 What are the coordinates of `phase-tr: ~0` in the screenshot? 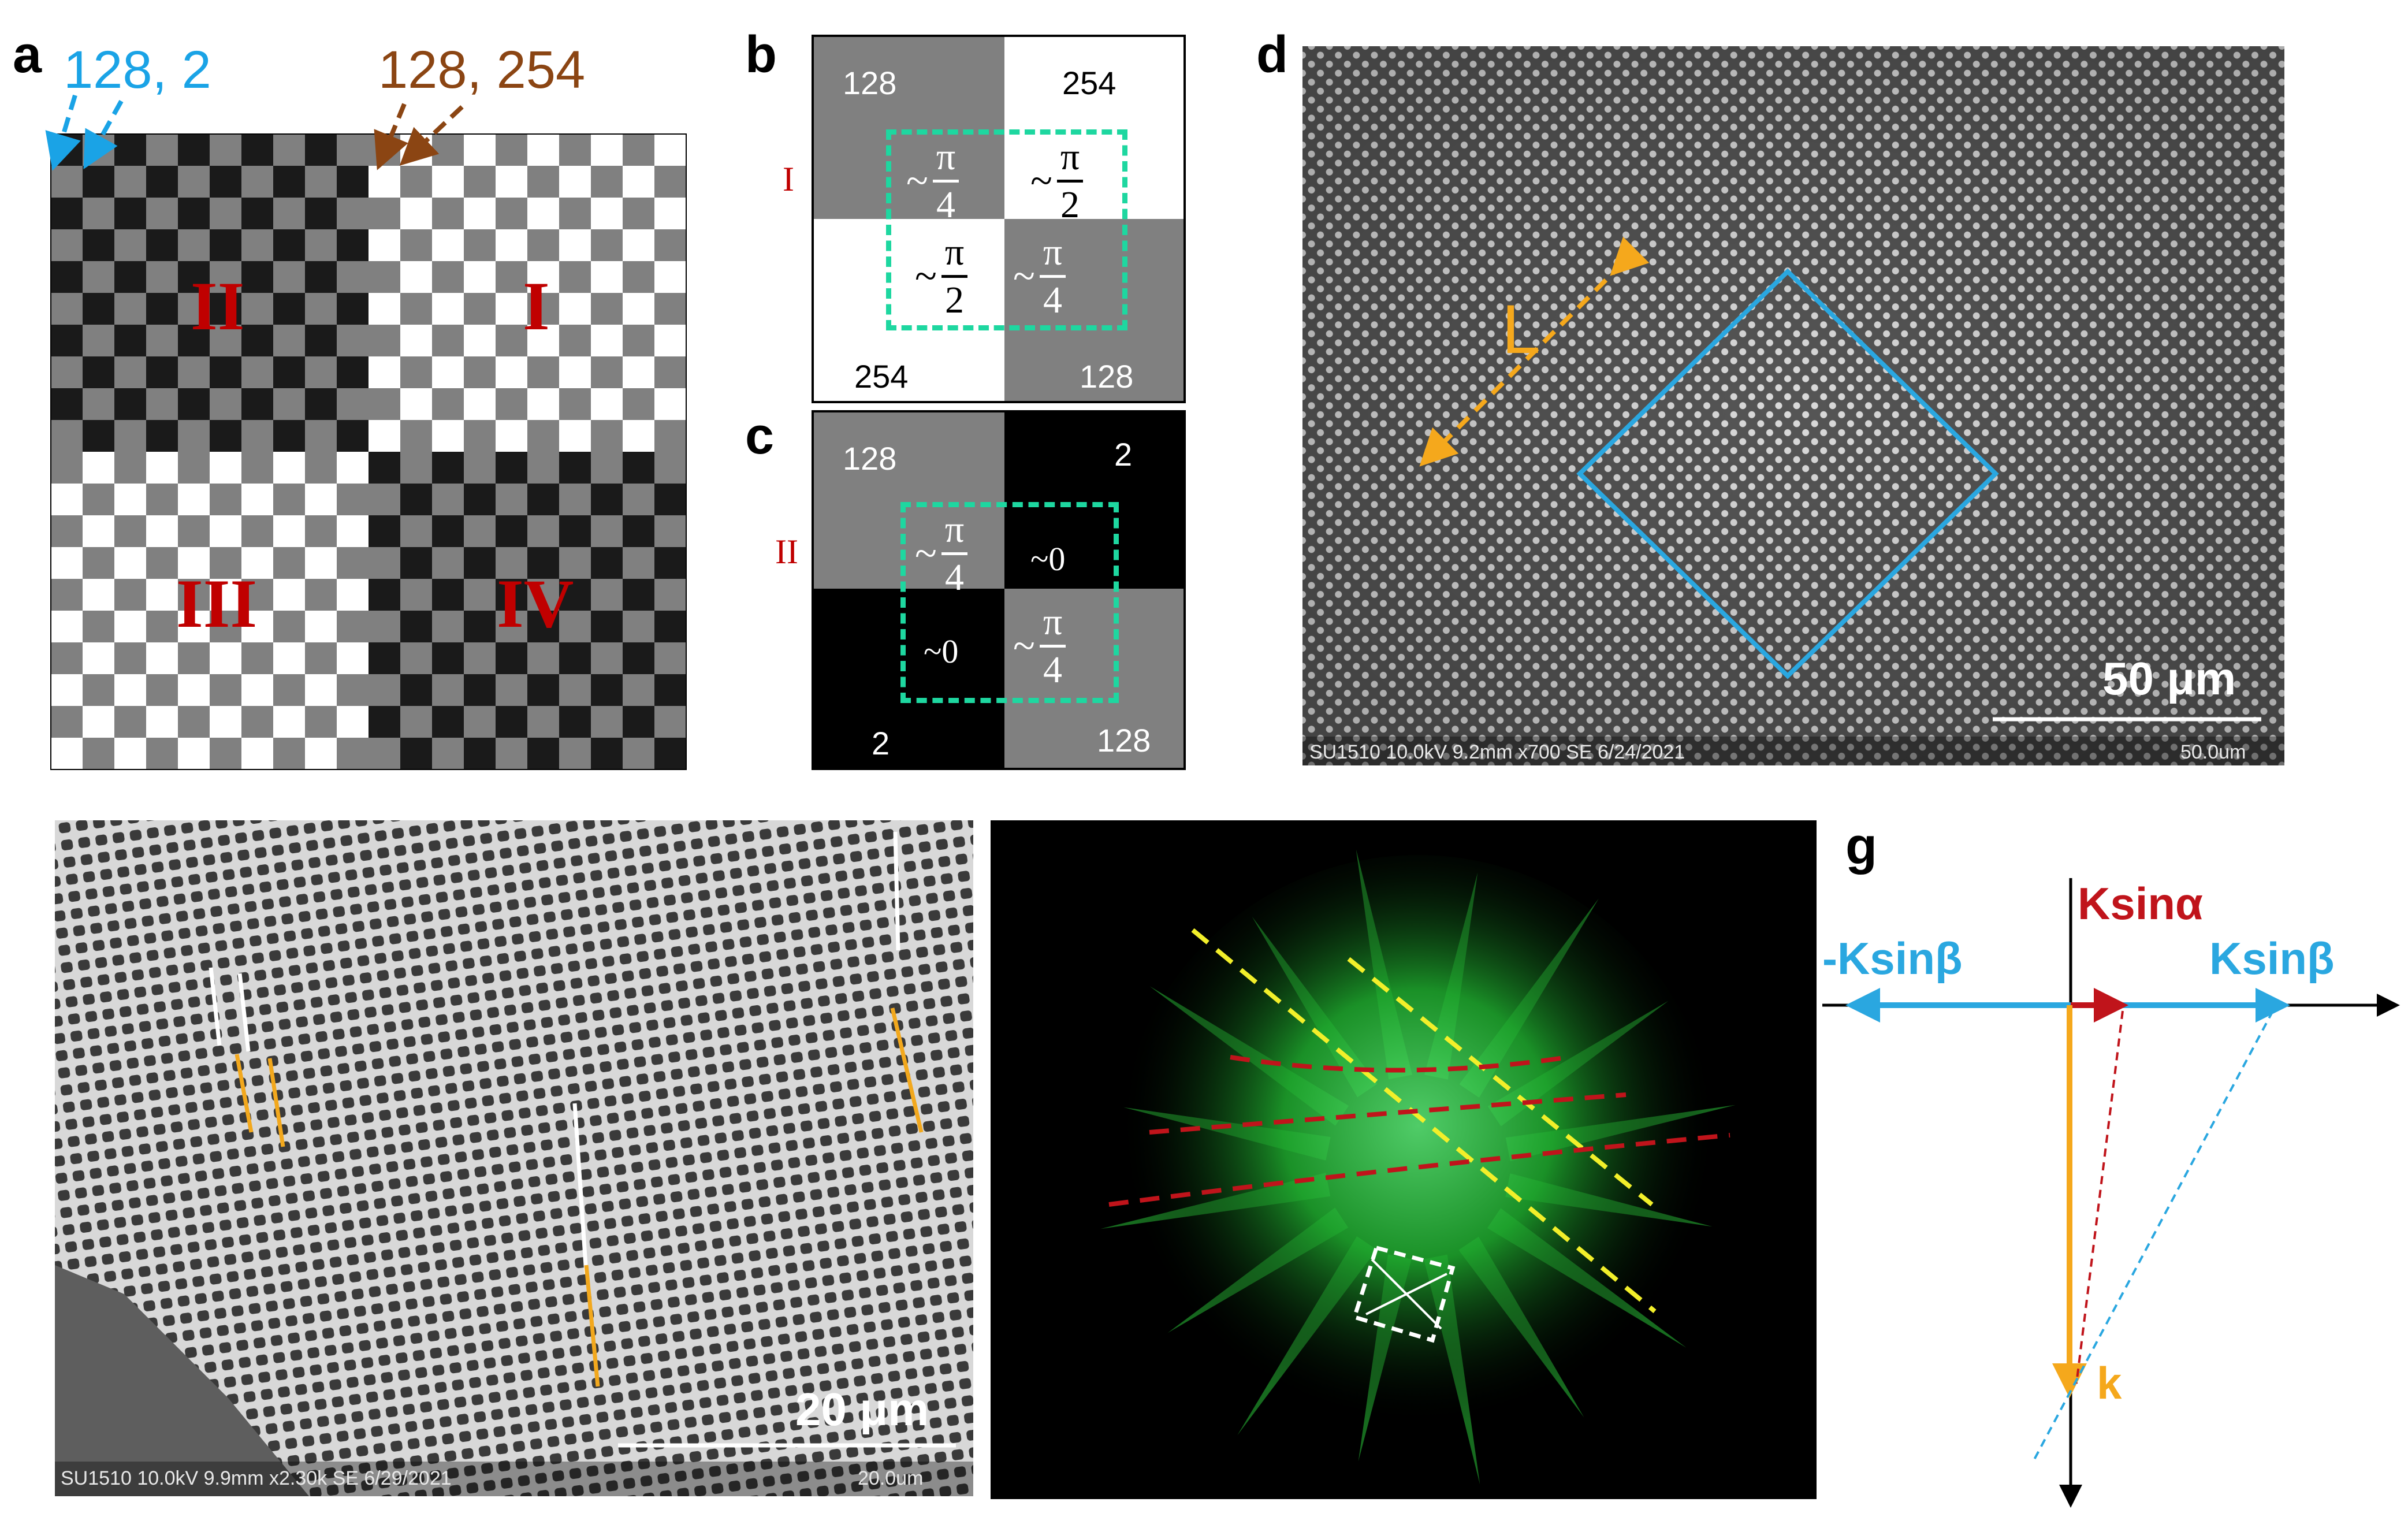 It's located at (1048, 559).